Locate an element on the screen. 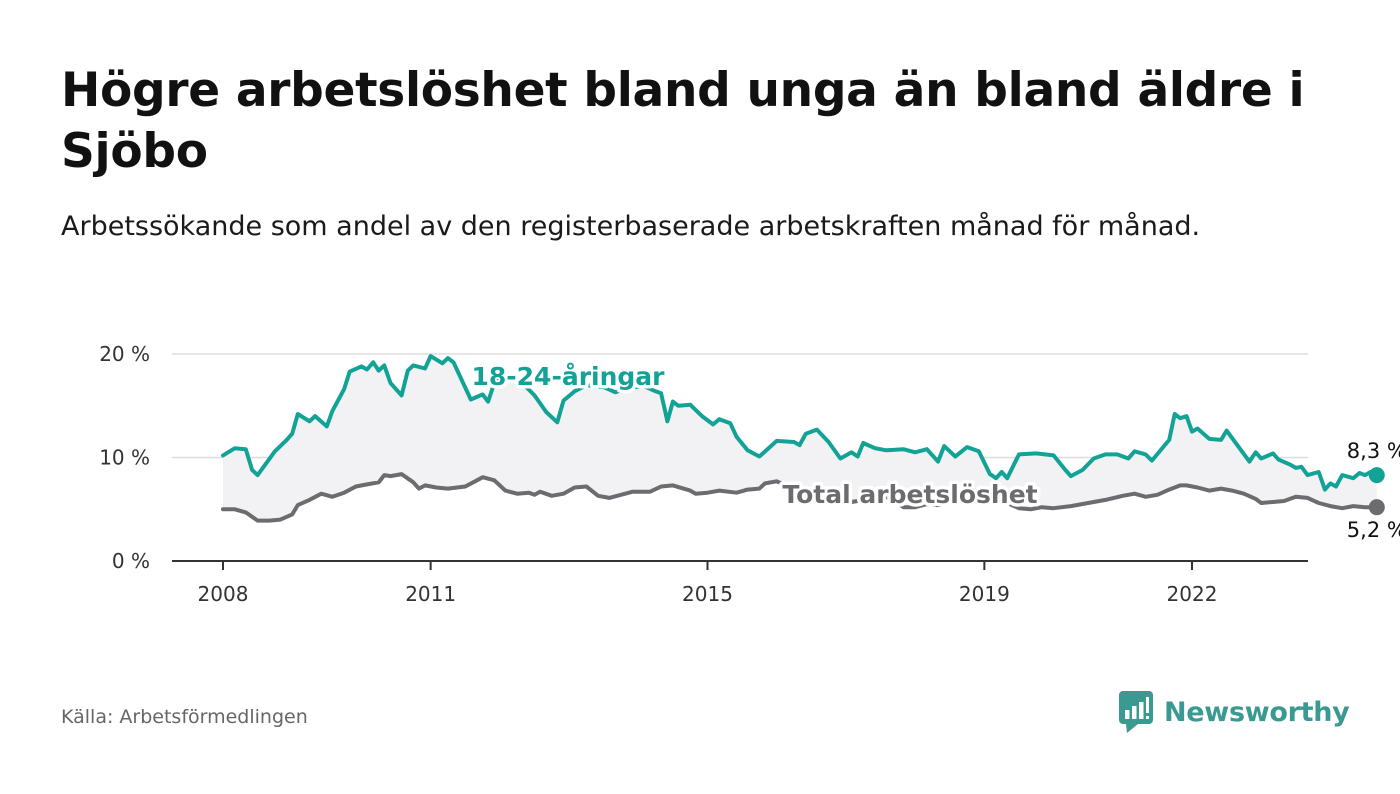  x-tick-label: 2022 is located at coordinates (1192, 594).